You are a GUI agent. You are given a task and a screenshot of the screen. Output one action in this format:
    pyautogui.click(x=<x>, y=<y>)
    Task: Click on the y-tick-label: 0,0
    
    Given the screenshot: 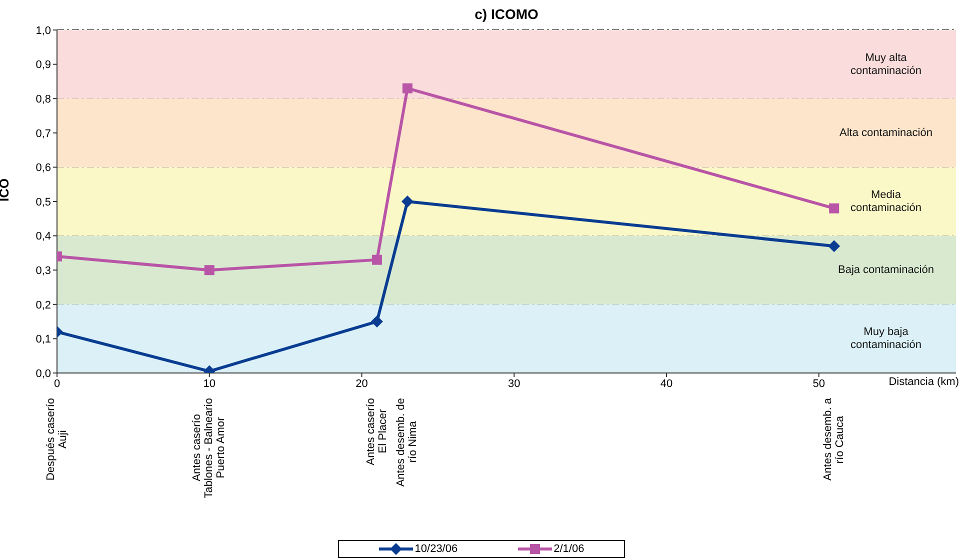 What is the action you would take?
    pyautogui.click(x=43, y=374)
    